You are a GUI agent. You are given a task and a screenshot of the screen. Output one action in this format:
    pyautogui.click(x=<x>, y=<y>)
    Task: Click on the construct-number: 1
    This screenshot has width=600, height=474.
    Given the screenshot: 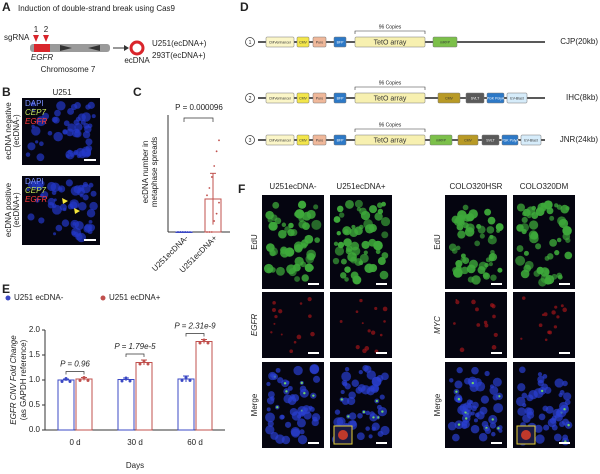 What is the action you would take?
    pyautogui.click(x=250, y=43)
    